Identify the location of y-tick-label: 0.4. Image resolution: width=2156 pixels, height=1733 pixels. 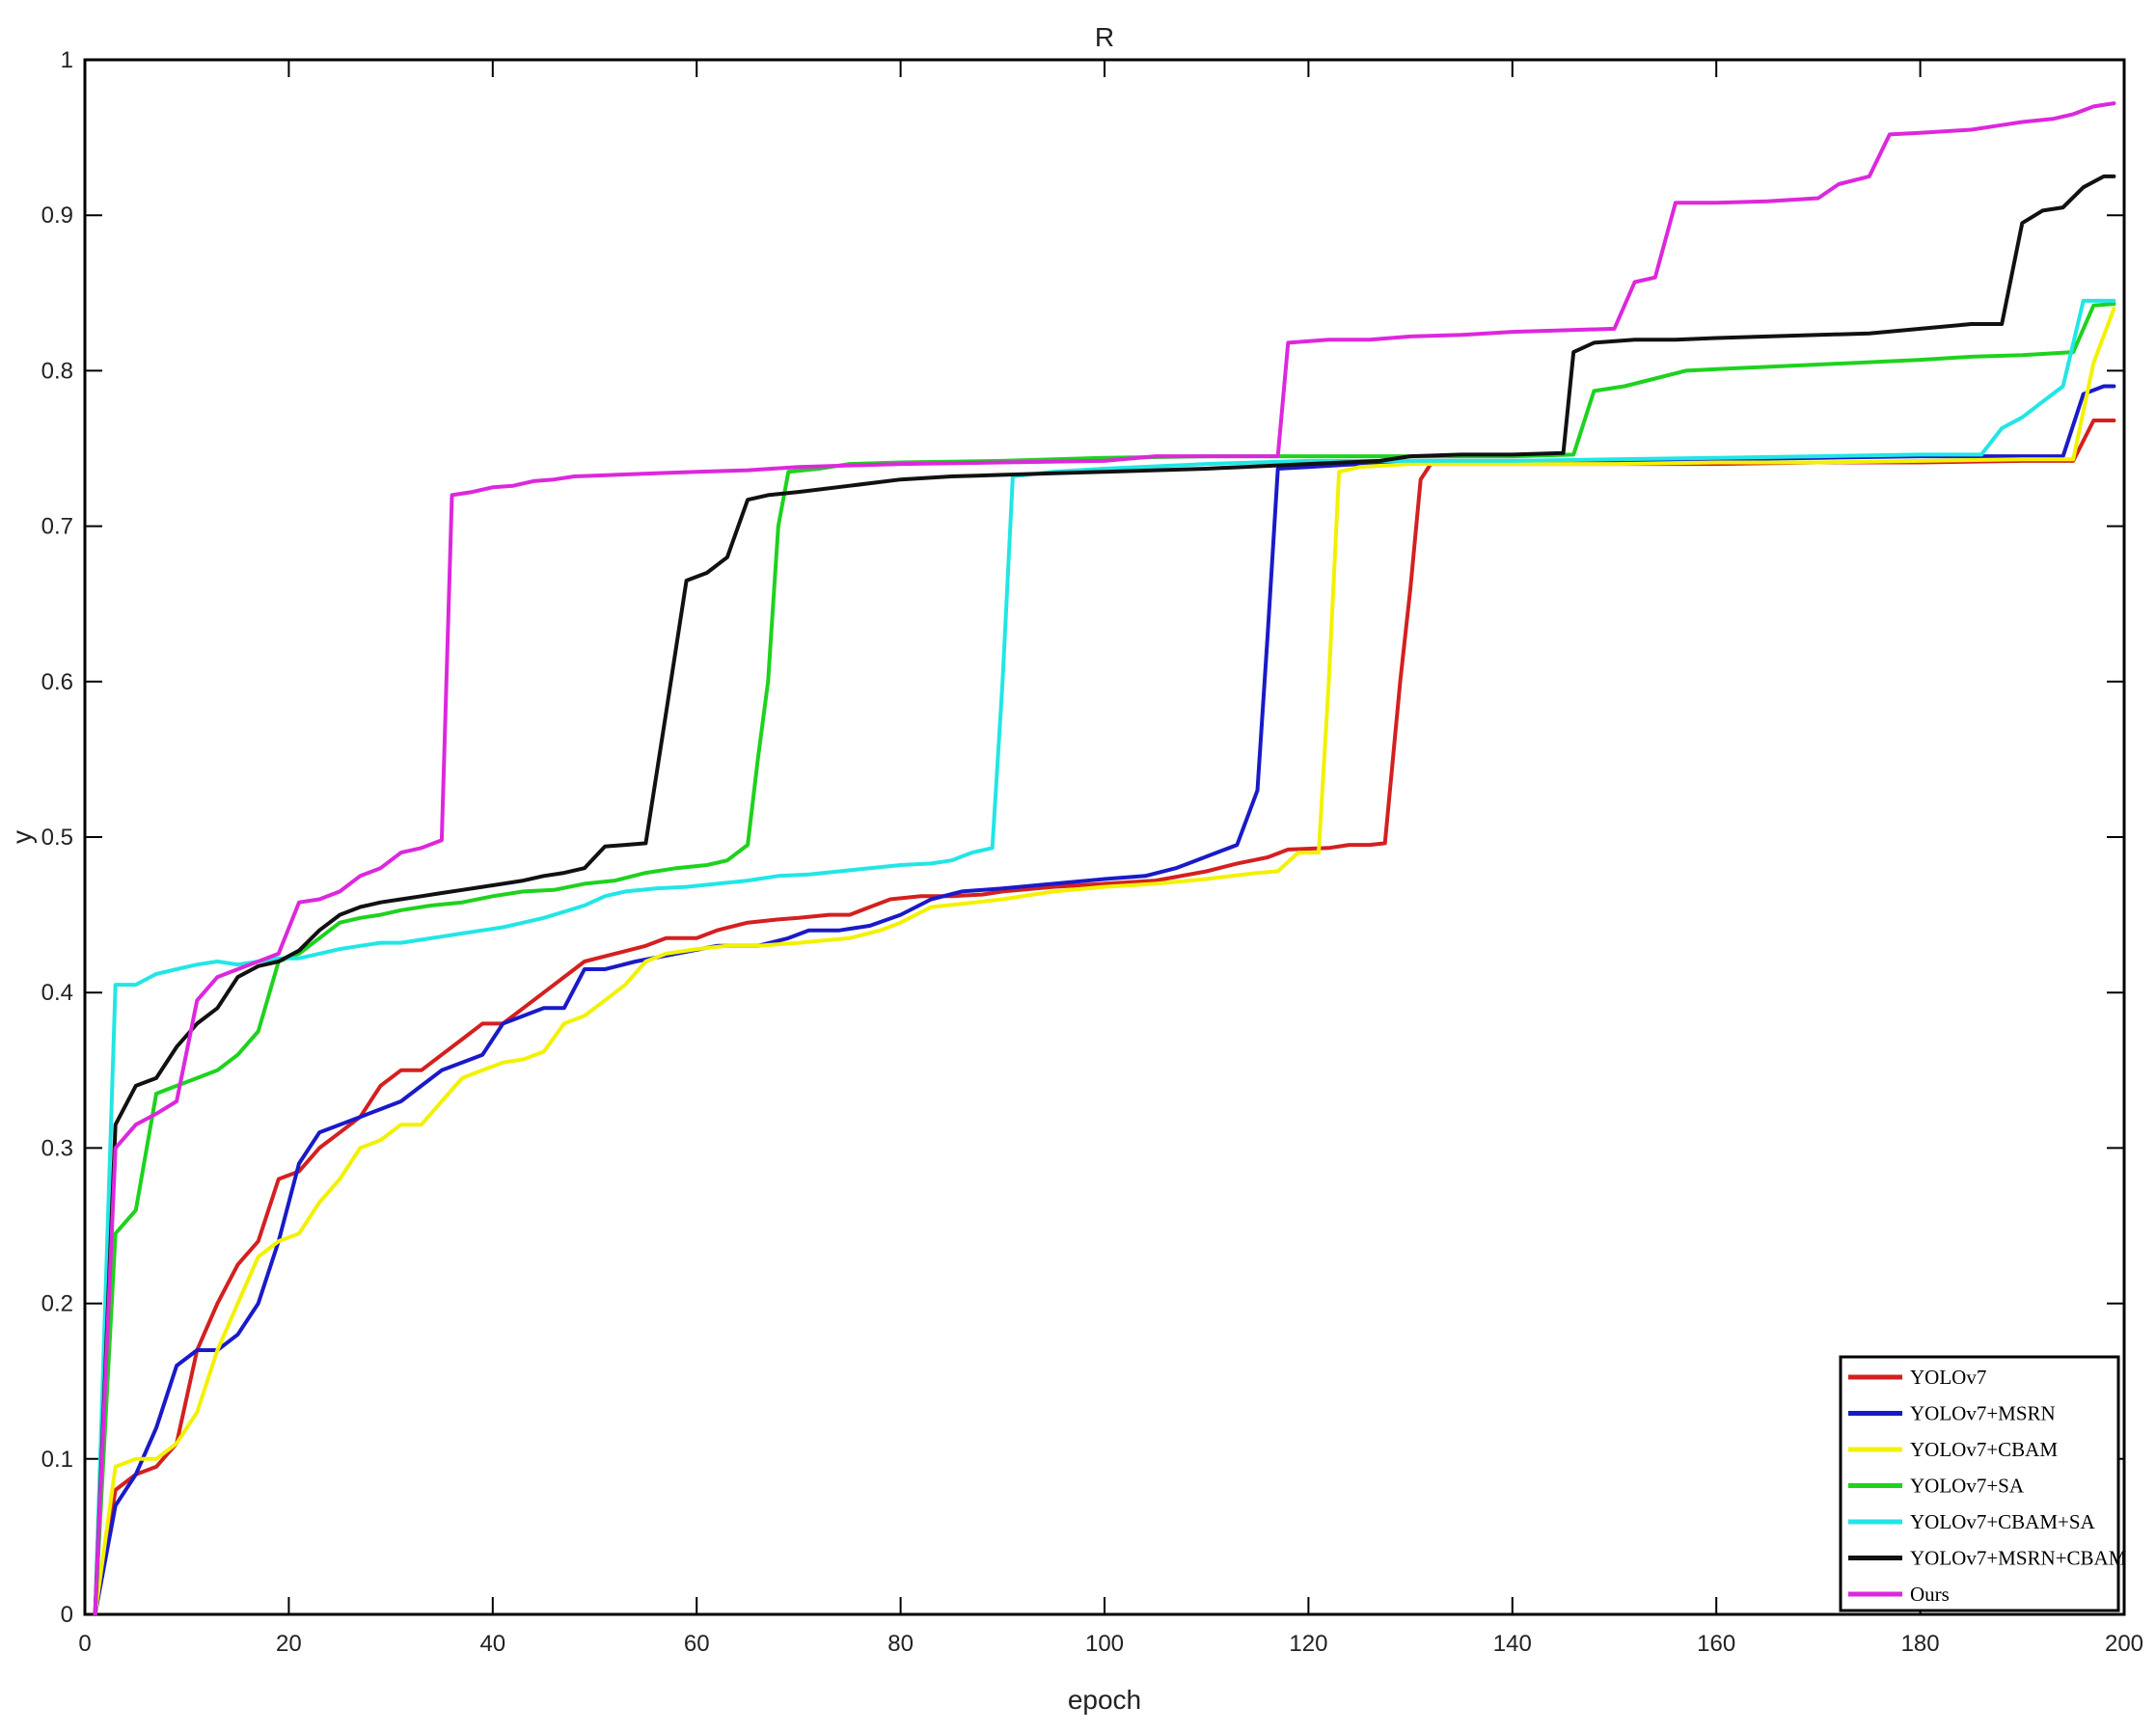
(57, 993).